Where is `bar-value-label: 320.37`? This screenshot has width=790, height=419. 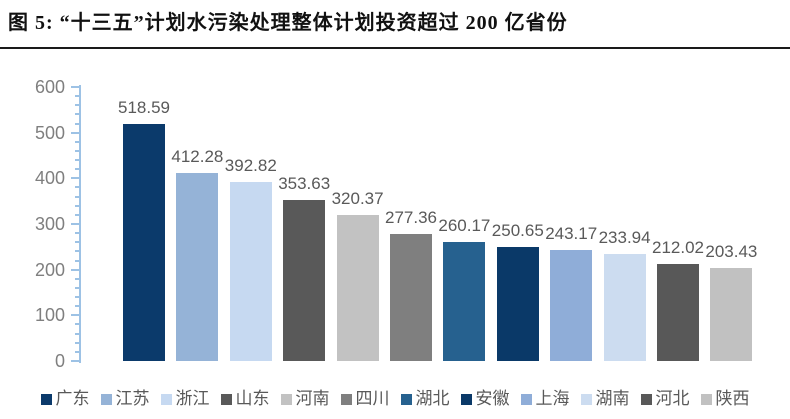
bar-value-label: 320.37 is located at coordinates (357, 198).